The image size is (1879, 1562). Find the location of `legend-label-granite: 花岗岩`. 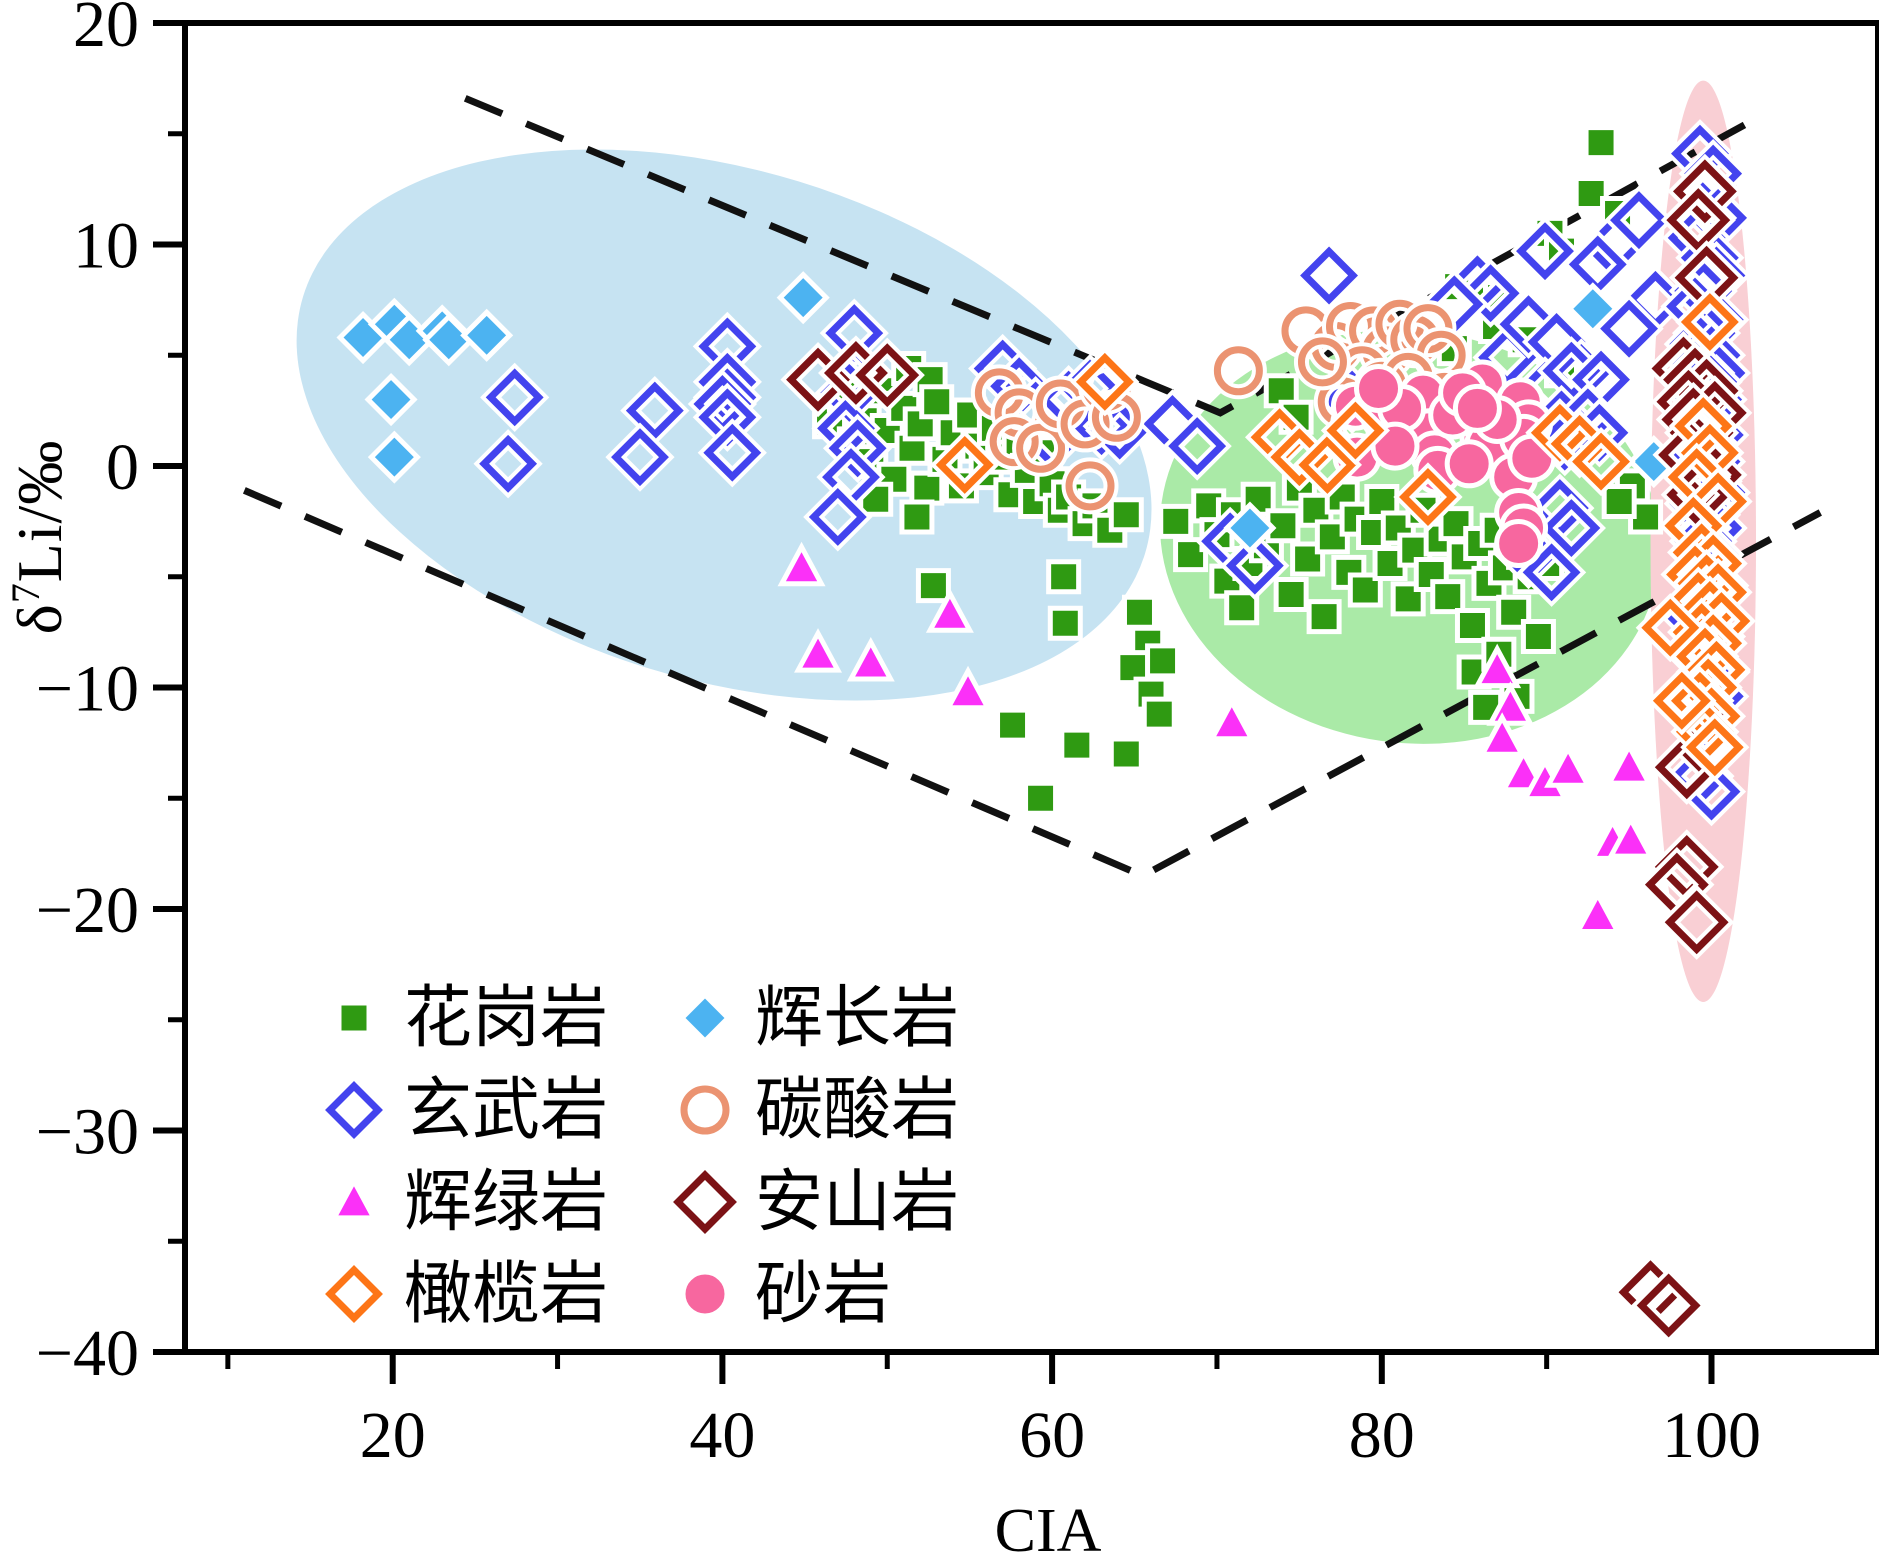

legend-label-granite: 花岗岩 is located at coordinates (506, 1018).